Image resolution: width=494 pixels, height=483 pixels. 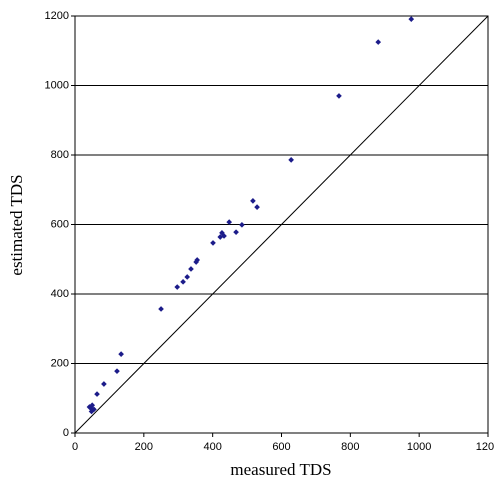 I want to click on y-tick-label: 0, so click(x=66, y=433).